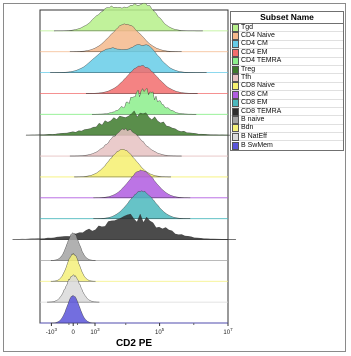 The width and height of the screenshot is (351, 356). Describe the element at coordinates (95, 331) in the screenshot. I see `x-tick-label: 10³` at that location.